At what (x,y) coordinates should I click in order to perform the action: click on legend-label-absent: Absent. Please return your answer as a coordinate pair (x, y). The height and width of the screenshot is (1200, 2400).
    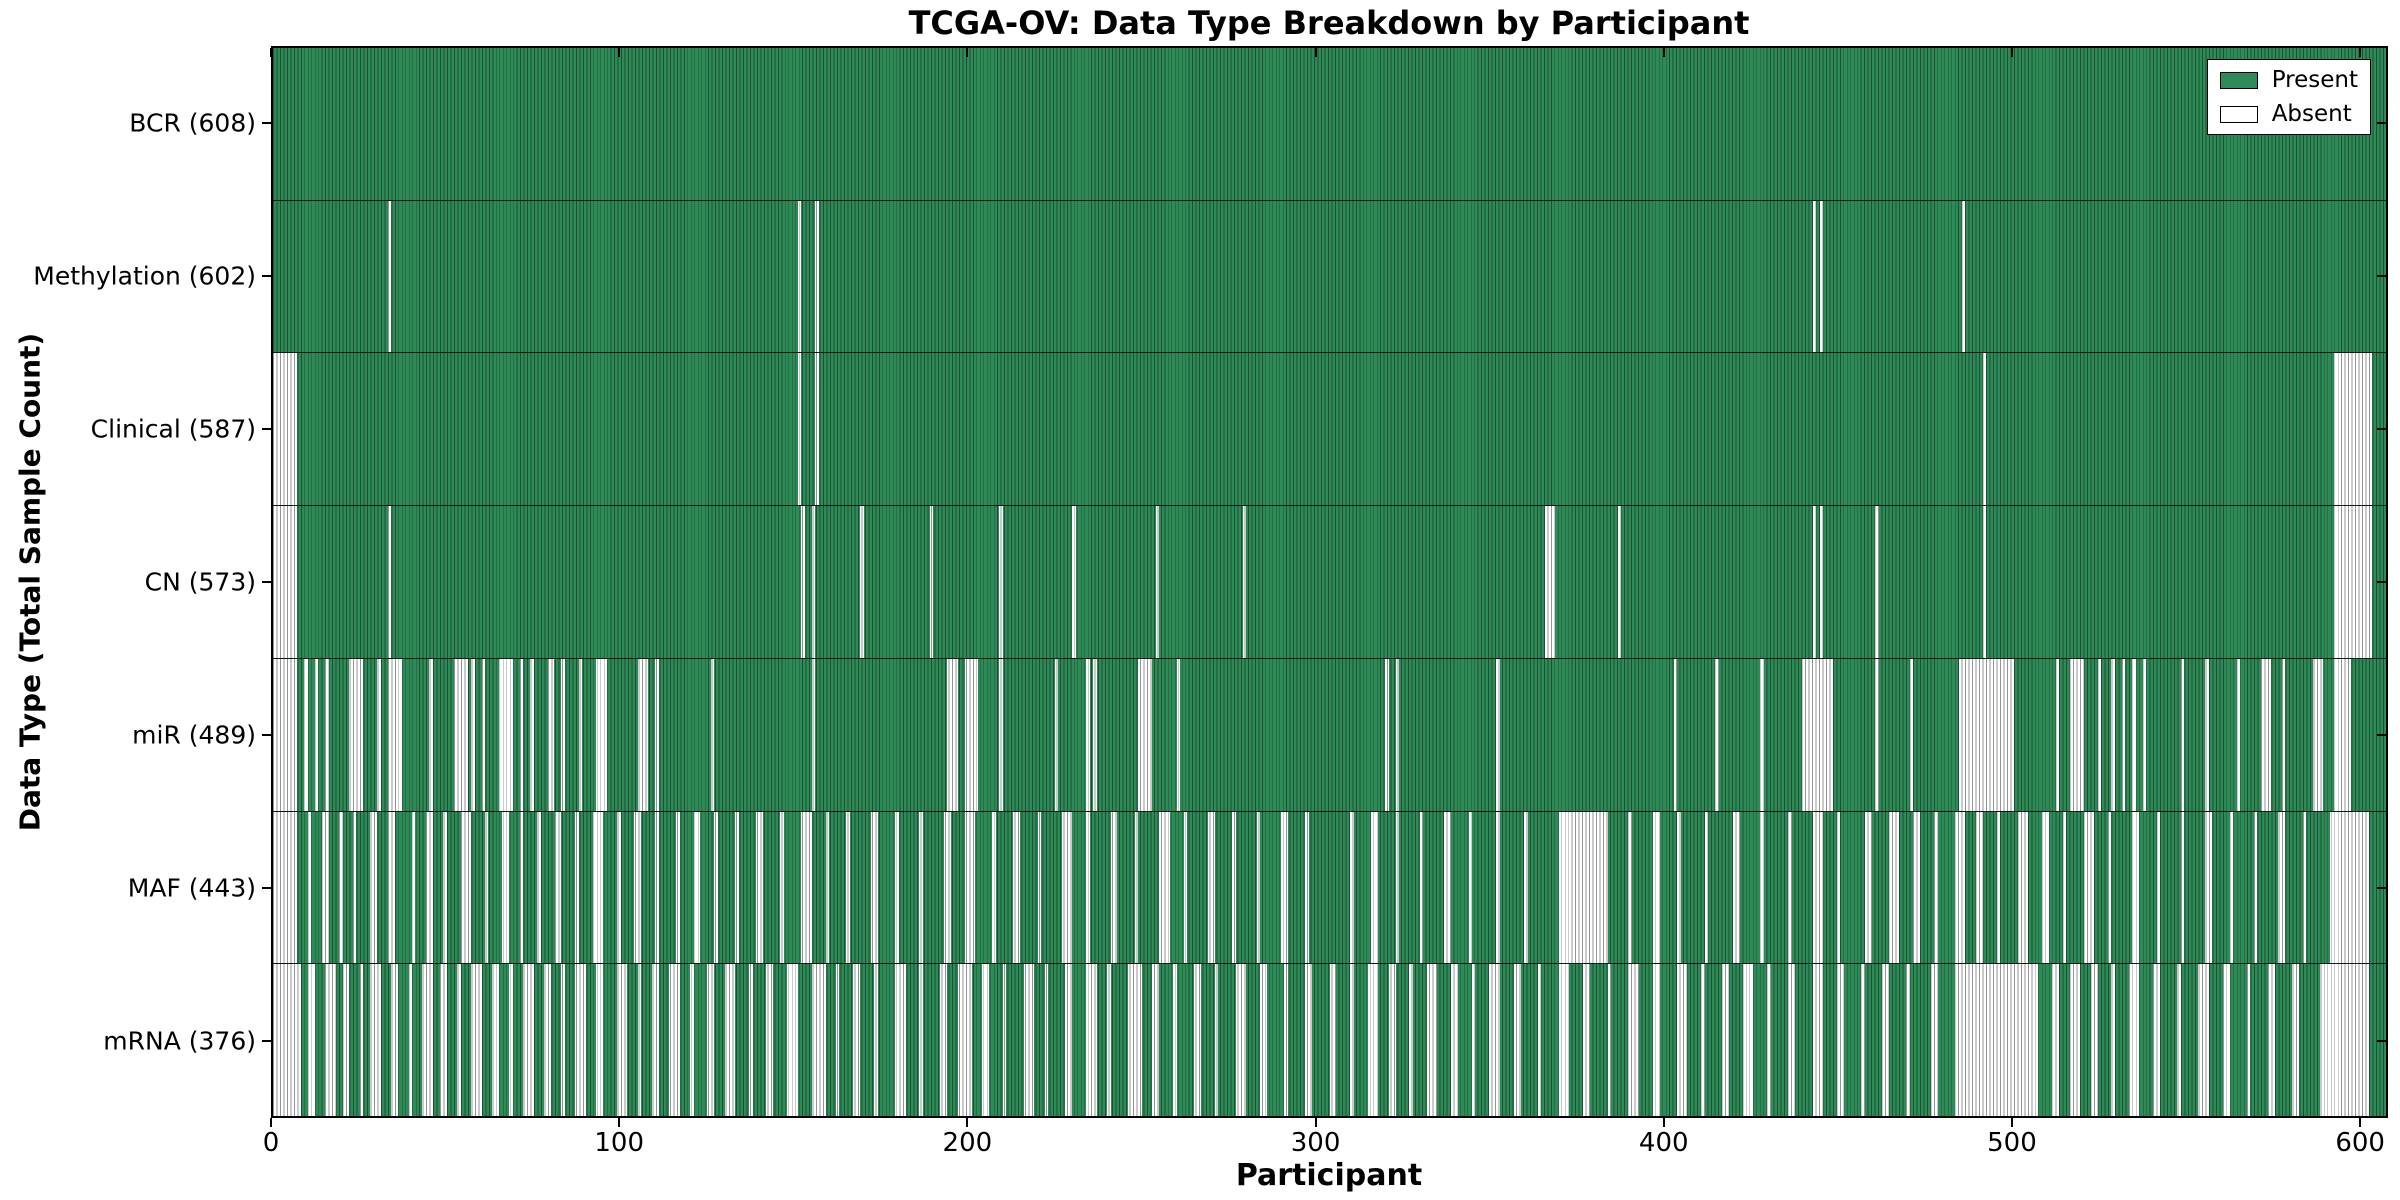
    Looking at the image, I should click on (2311, 114).